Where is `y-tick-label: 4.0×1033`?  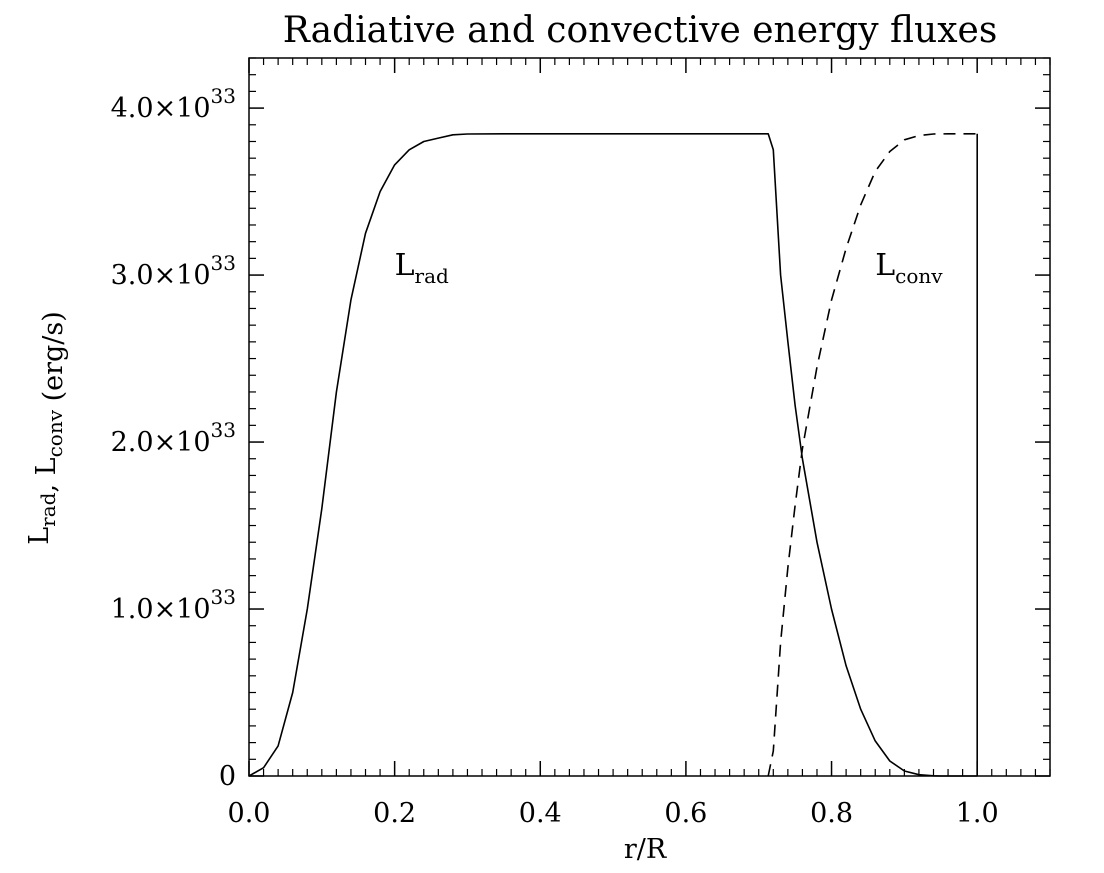 y-tick-label: 4.0×1033 is located at coordinates (173, 104).